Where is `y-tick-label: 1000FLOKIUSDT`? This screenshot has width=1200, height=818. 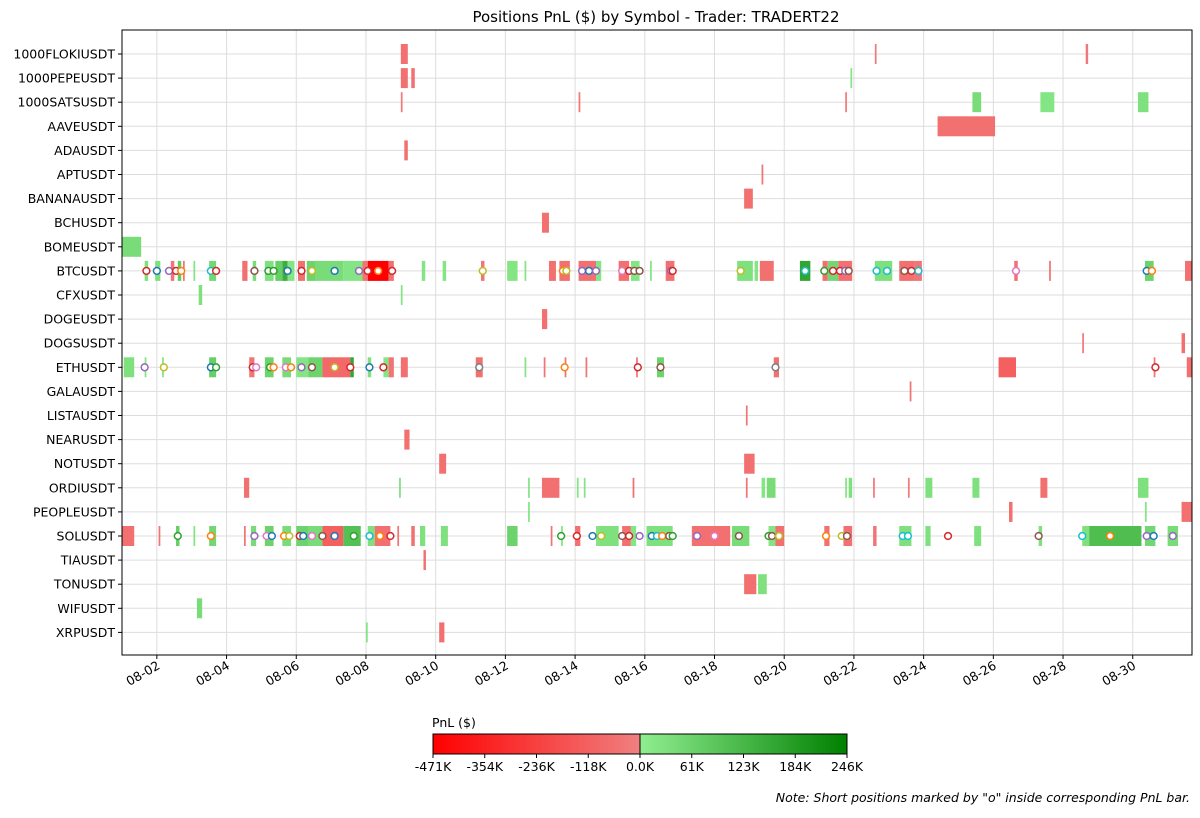
y-tick-label: 1000FLOKIUSDT is located at coordinates (64, 54).